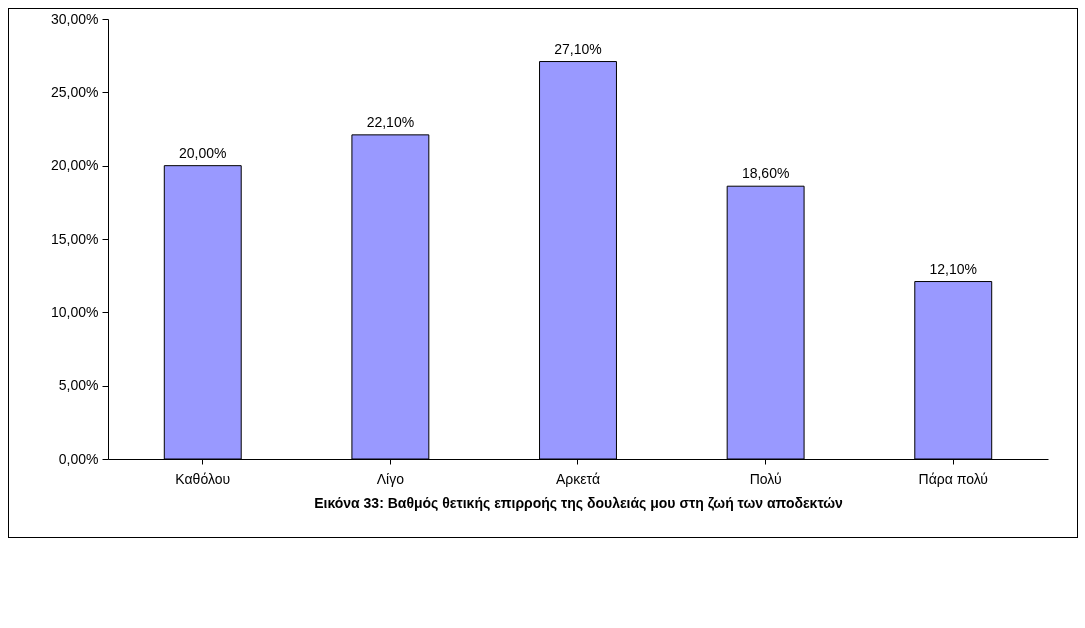  I want to click on x-tick-label: Πολύ, so click(765, 478).